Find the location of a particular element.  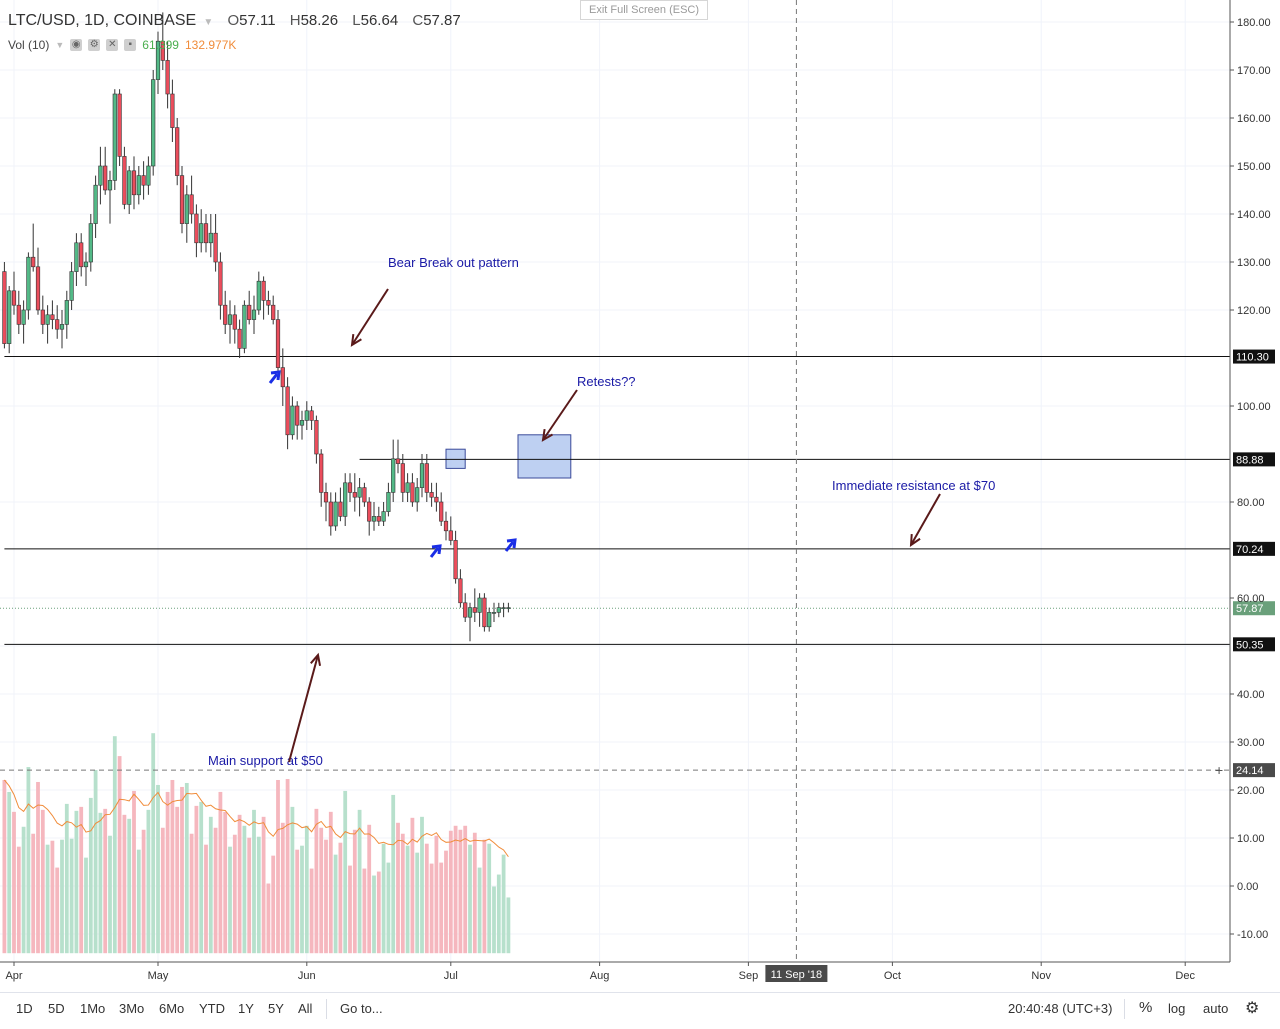

symbol-title: LTC/USD, 1D, COINBASE is located at coordinates (102, 20).